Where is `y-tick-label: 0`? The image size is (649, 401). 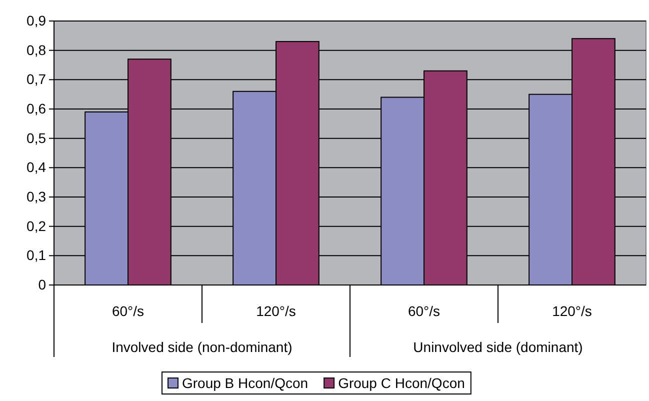
y-tick-label: 0 is located at coordinates (42, 284).